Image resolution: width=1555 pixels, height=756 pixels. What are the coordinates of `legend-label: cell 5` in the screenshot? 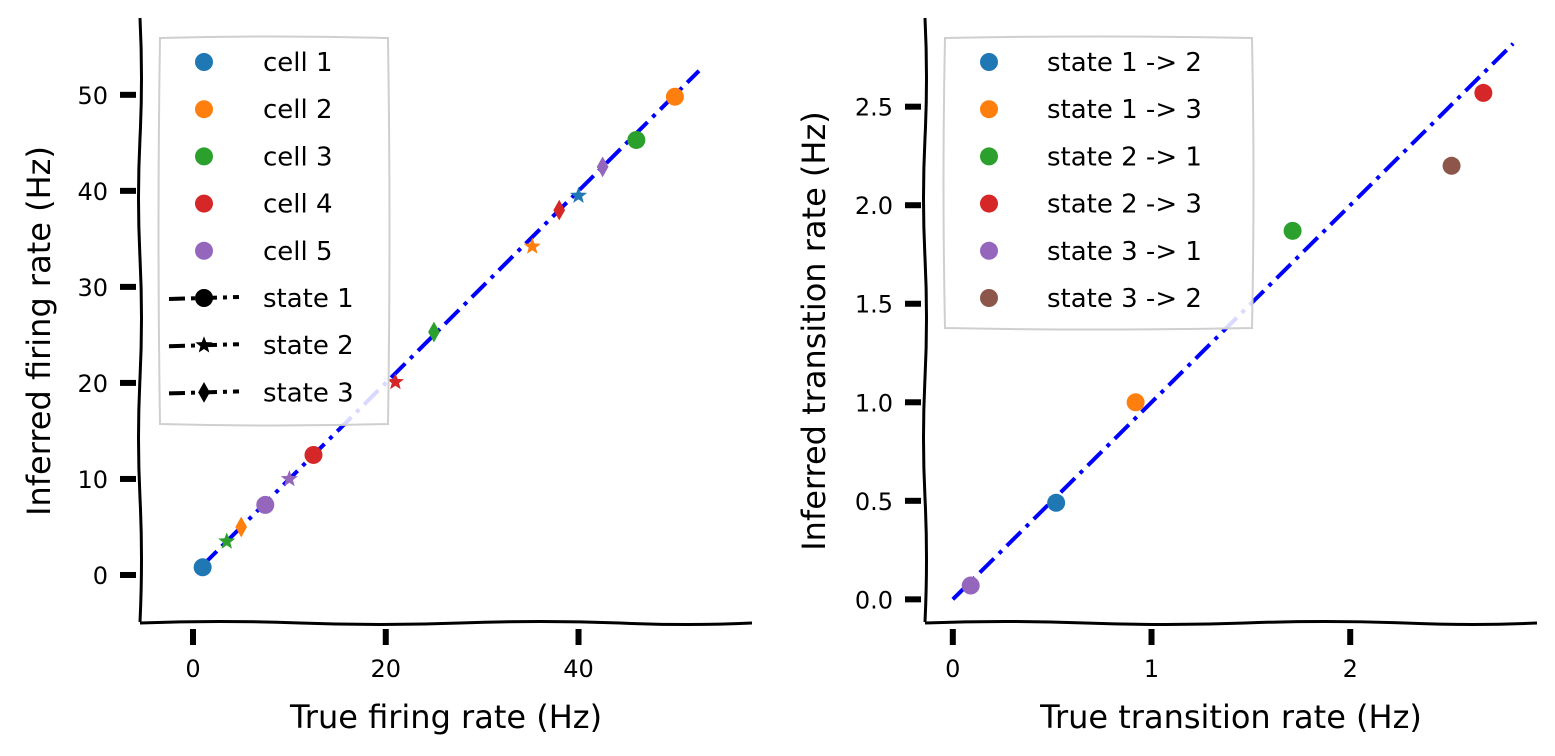 It's located at (298, 252).